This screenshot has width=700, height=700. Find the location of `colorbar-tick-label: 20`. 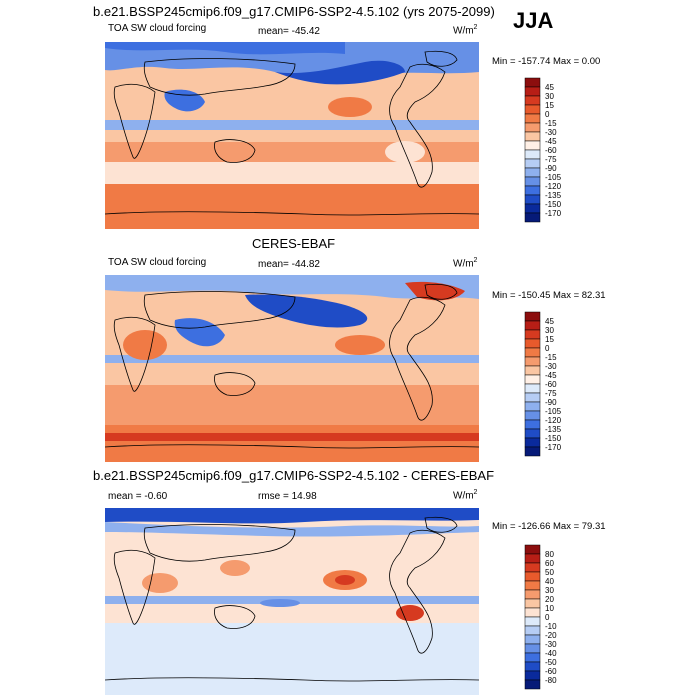

colorbar-tick-label: 20 is located at coordinates (549, 599).